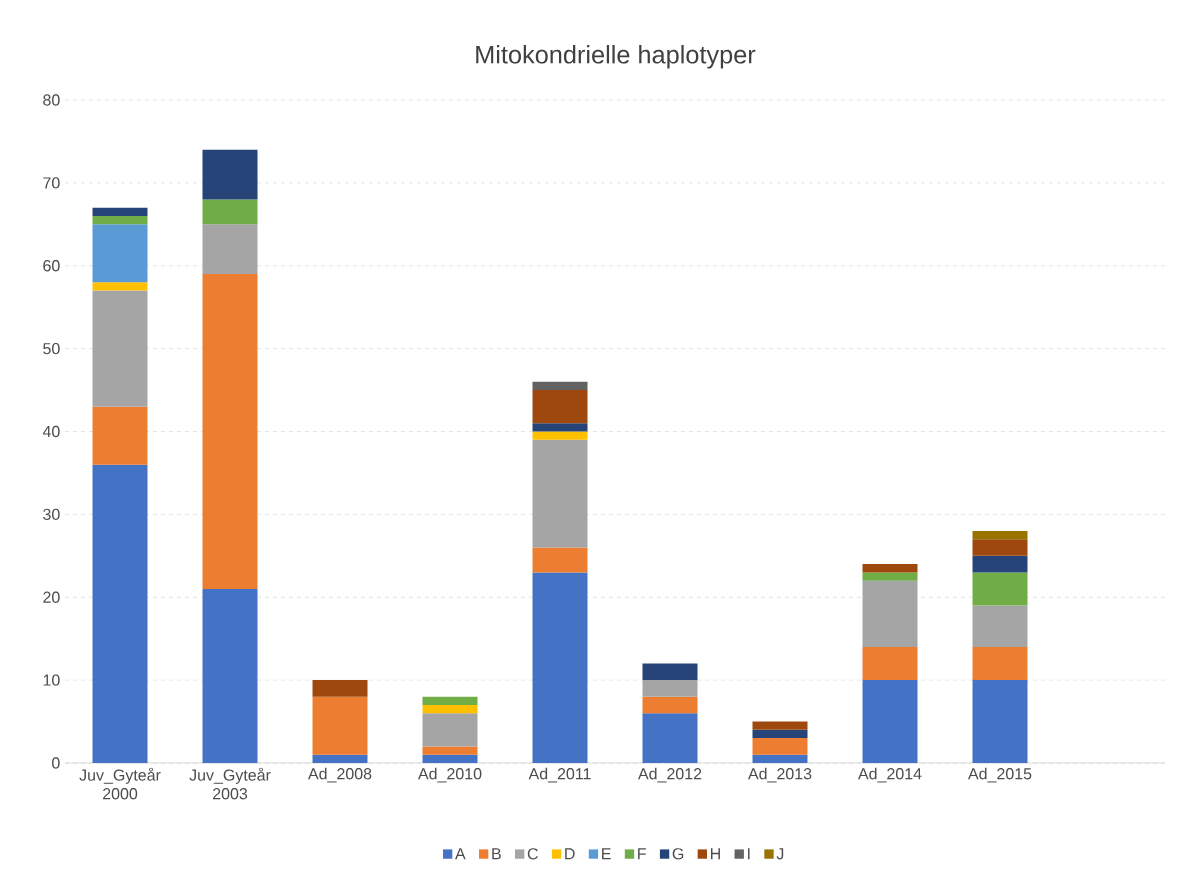  I want to click on y-tick-label: 80, so click(51, 100).